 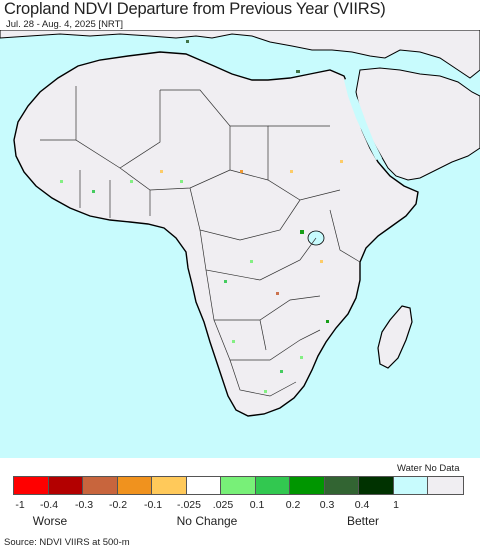 What do you see at coordinates (240, 54) in the screenshot?
I see `europe-landmass` at bounding box center [240, 54].